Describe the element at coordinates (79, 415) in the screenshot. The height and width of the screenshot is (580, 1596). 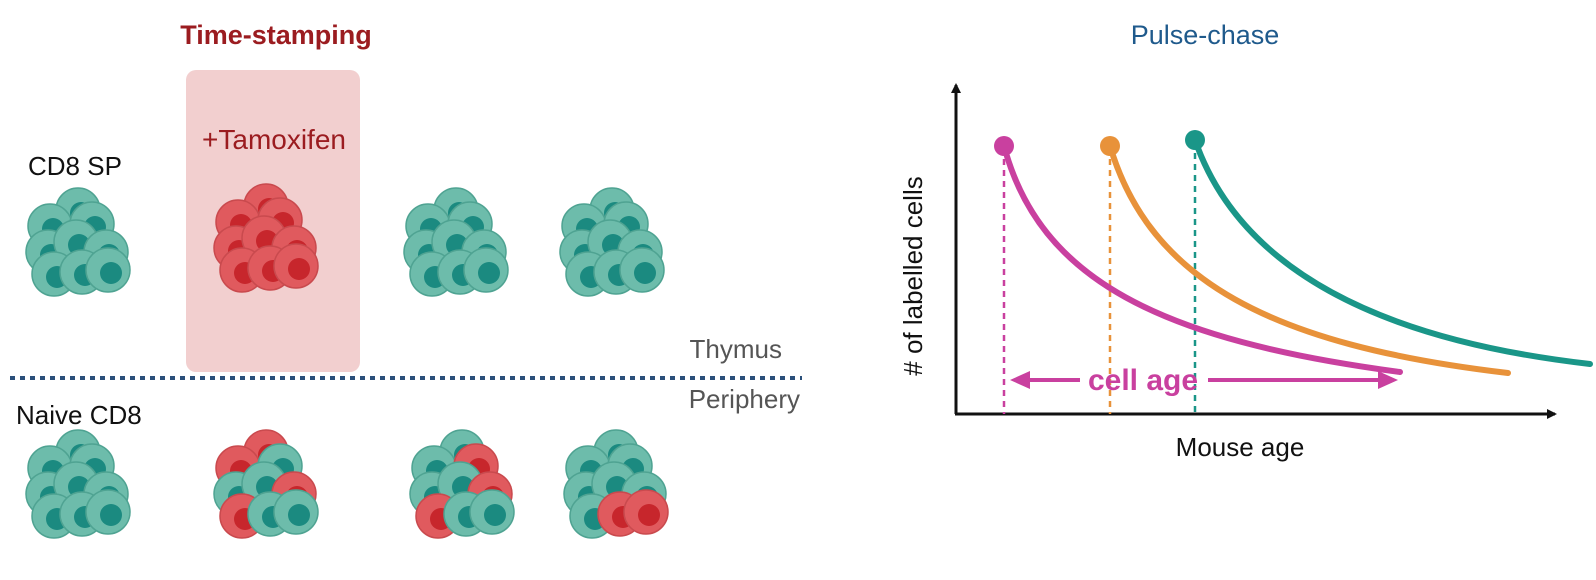
I see `naive-cd8-label: Naive CD8` at that location.